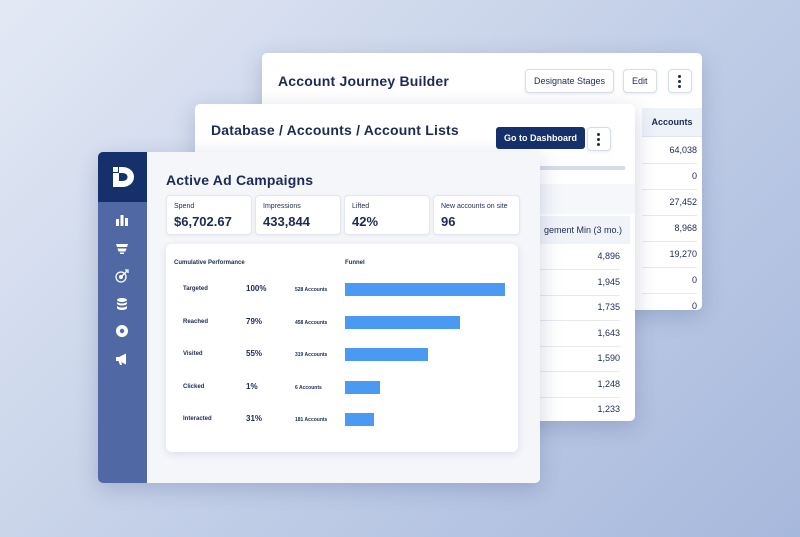  I want to click on logo-icon, so click(123, 177).